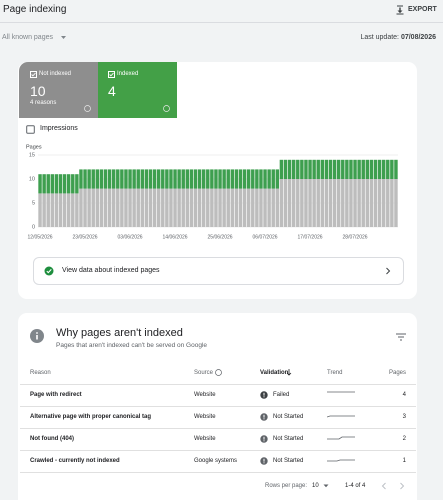 The image size is (443, 500). What do you see at coordinates (40, 373) in the screenshot?
I see `column-header: Reason` at bounding box center [40, 373].